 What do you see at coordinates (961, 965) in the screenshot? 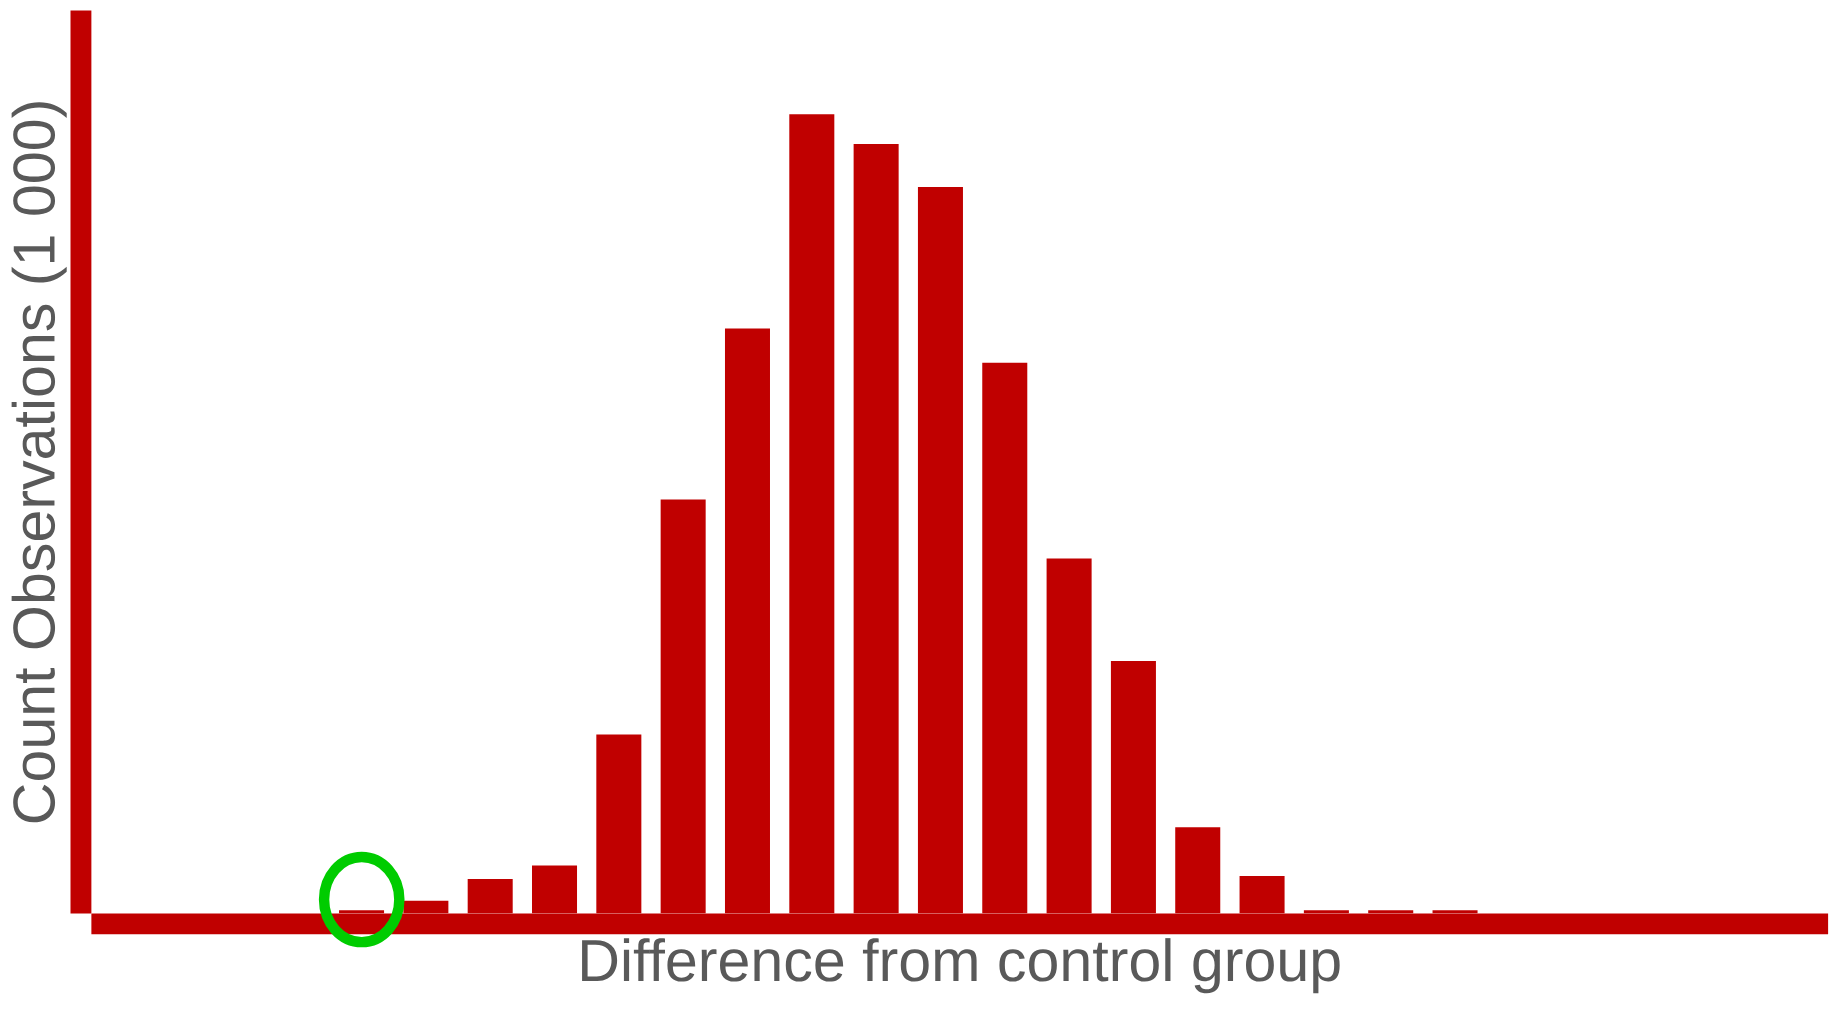
I see `x-axis-title: Difference from control group` at bounding box center [961, 965].